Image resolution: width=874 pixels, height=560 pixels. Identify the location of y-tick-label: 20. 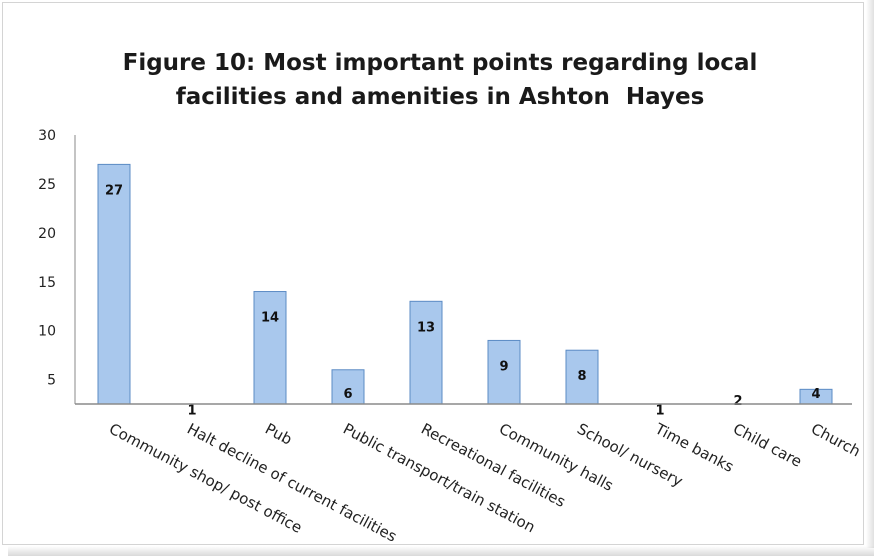
(47, 234).